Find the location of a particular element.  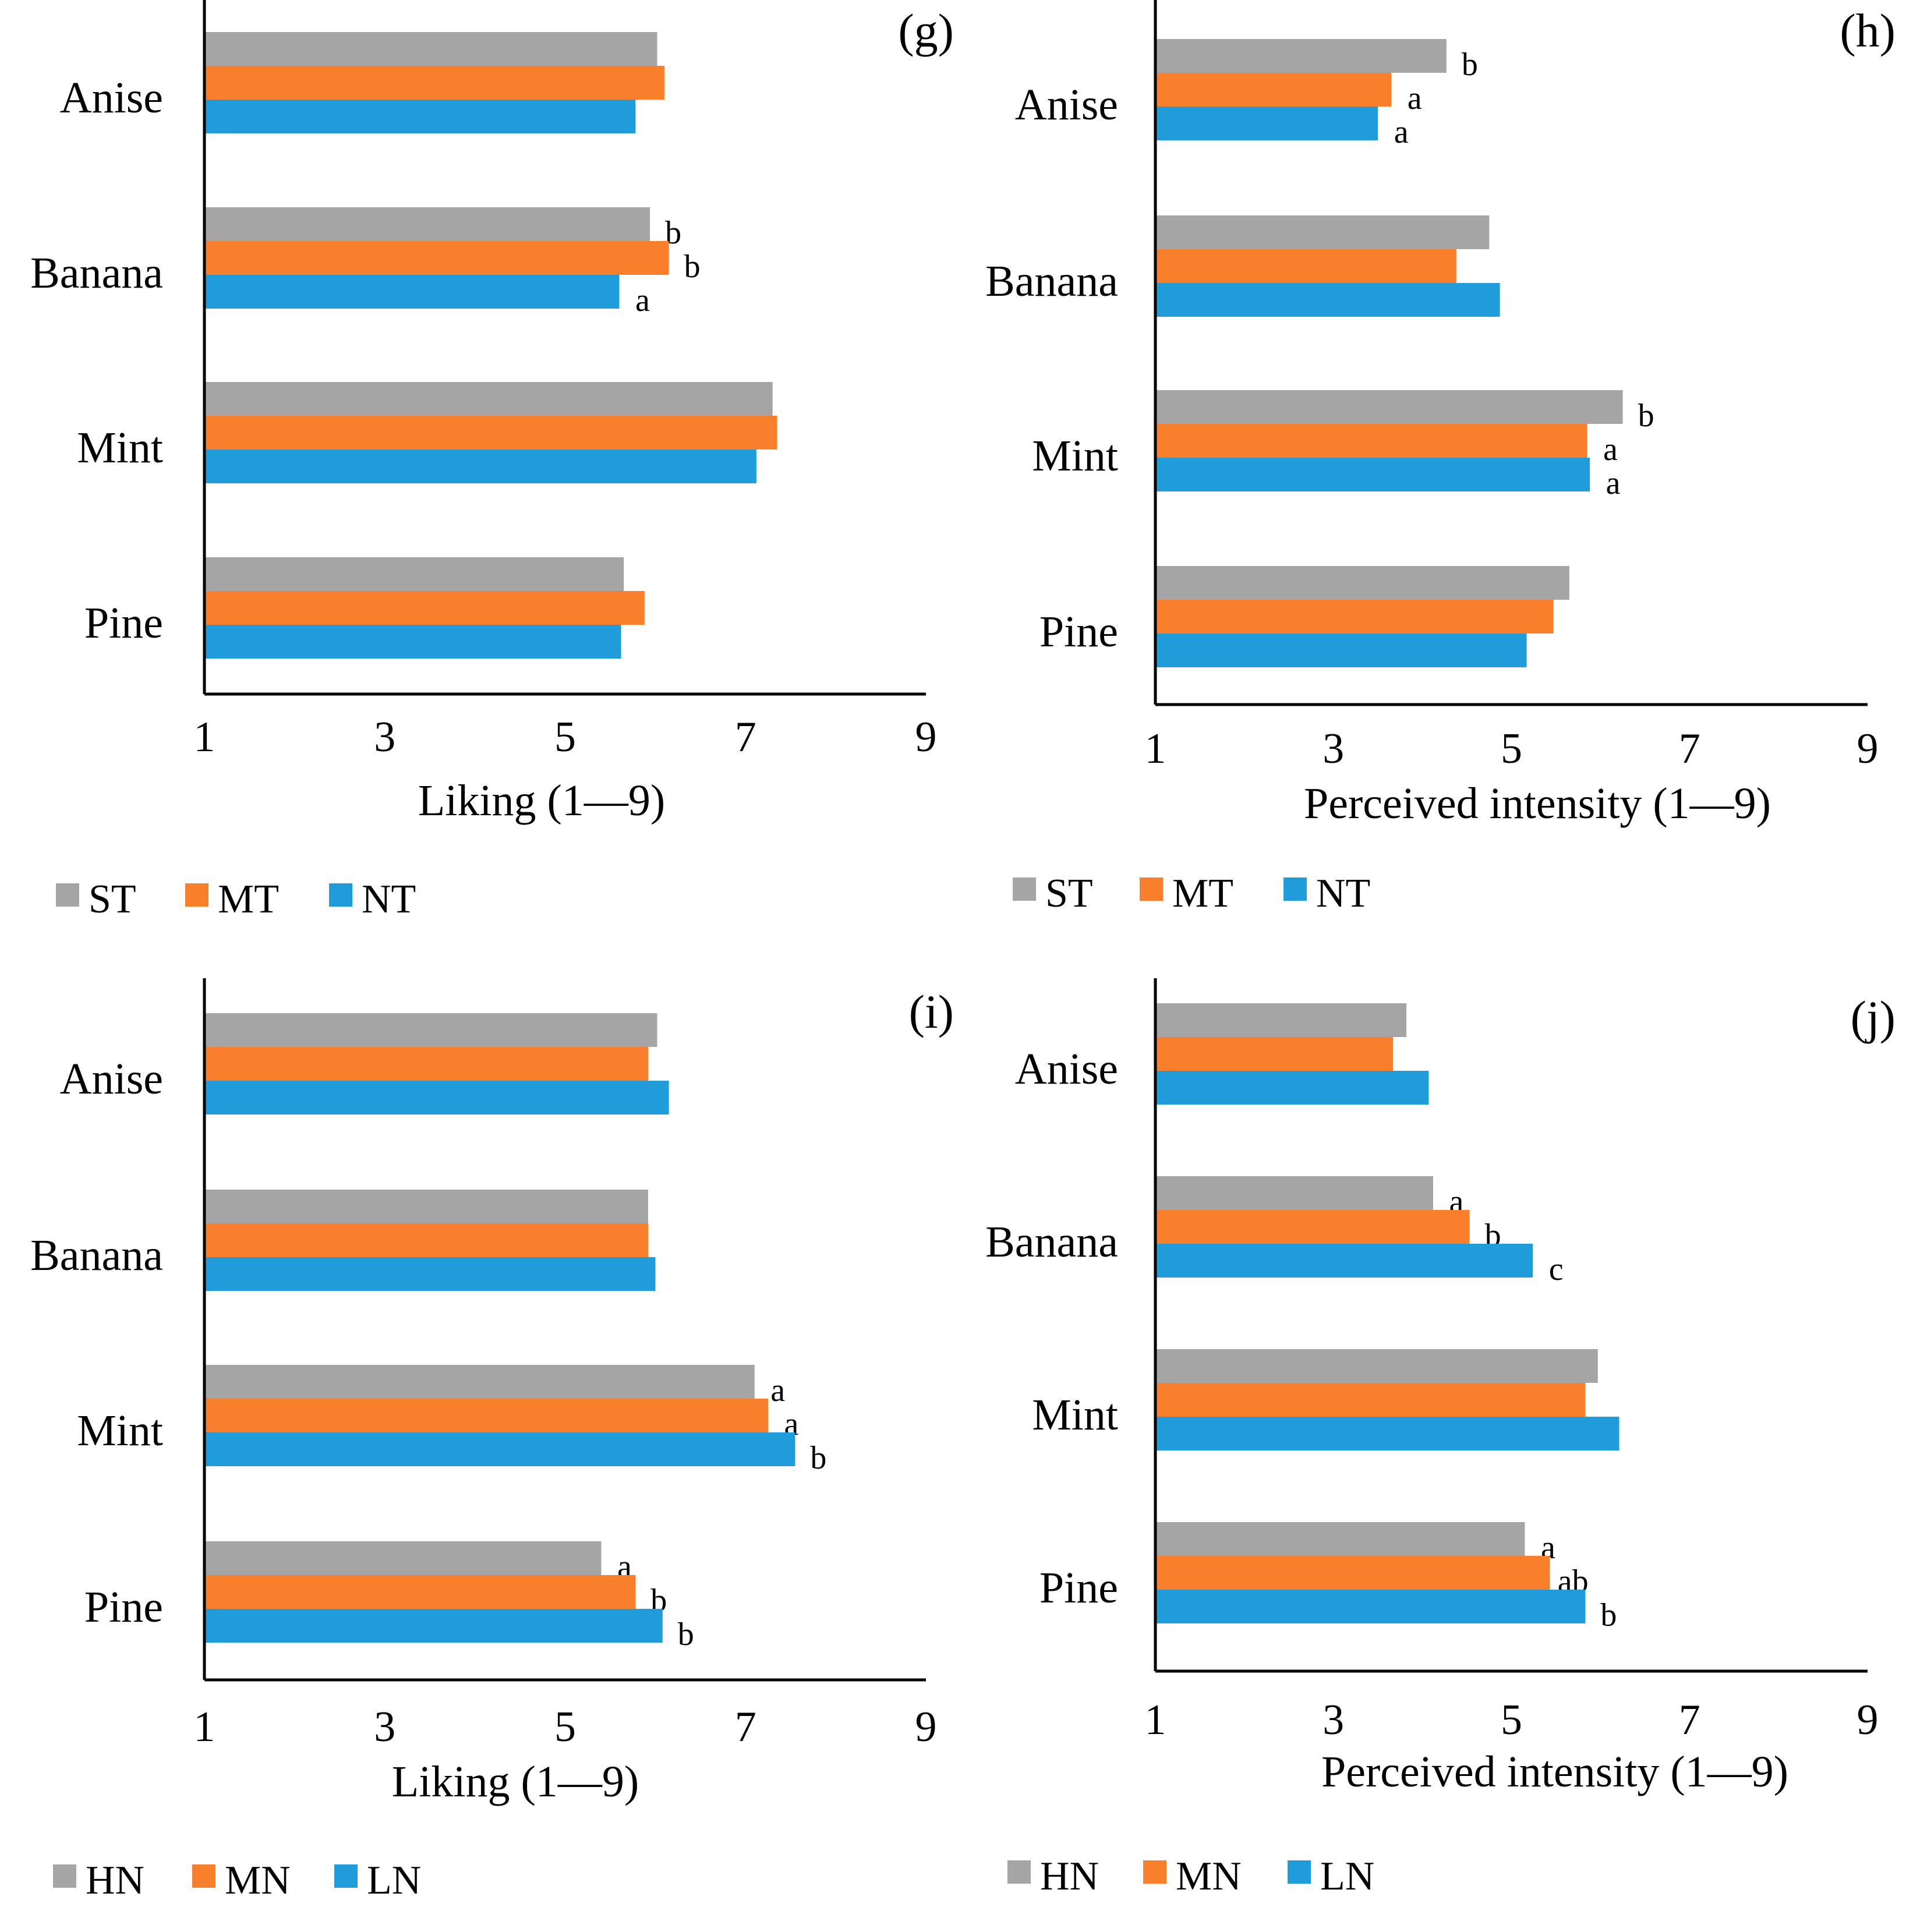

panel-g-bar-mt-mint is located at coordinates (490, 433).